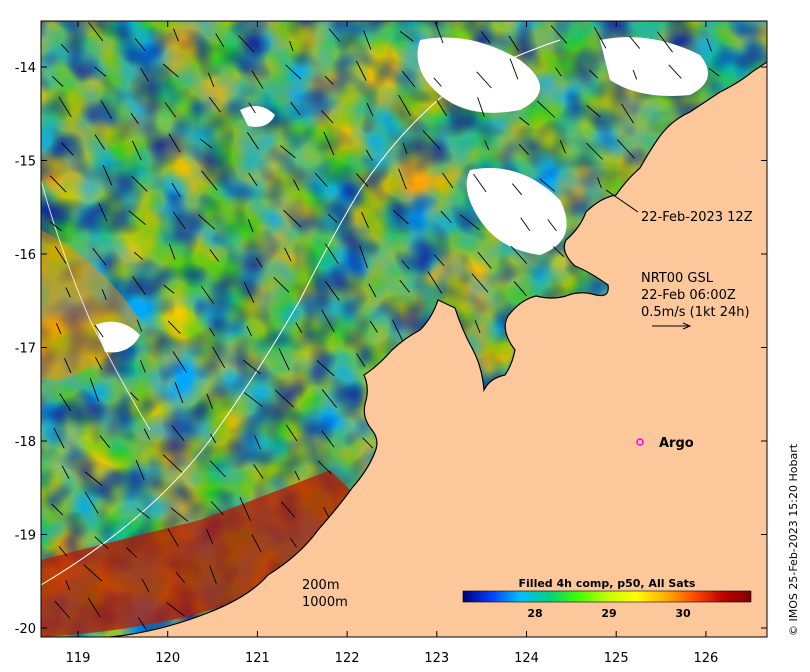 The image size is (810, 672). Describe the element at coordinates (608, 613) in the screenshot. I see `colorbar-tick-label: 29` at that location.